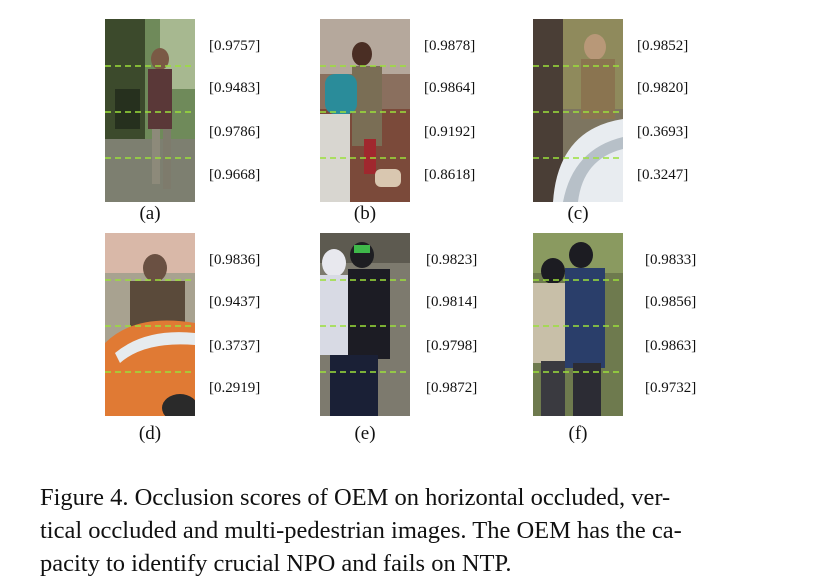  What do you see at coordinates (578, 324) in the screenshot?
I see `pedestrian-image-f` at bounding box center [578, 324].